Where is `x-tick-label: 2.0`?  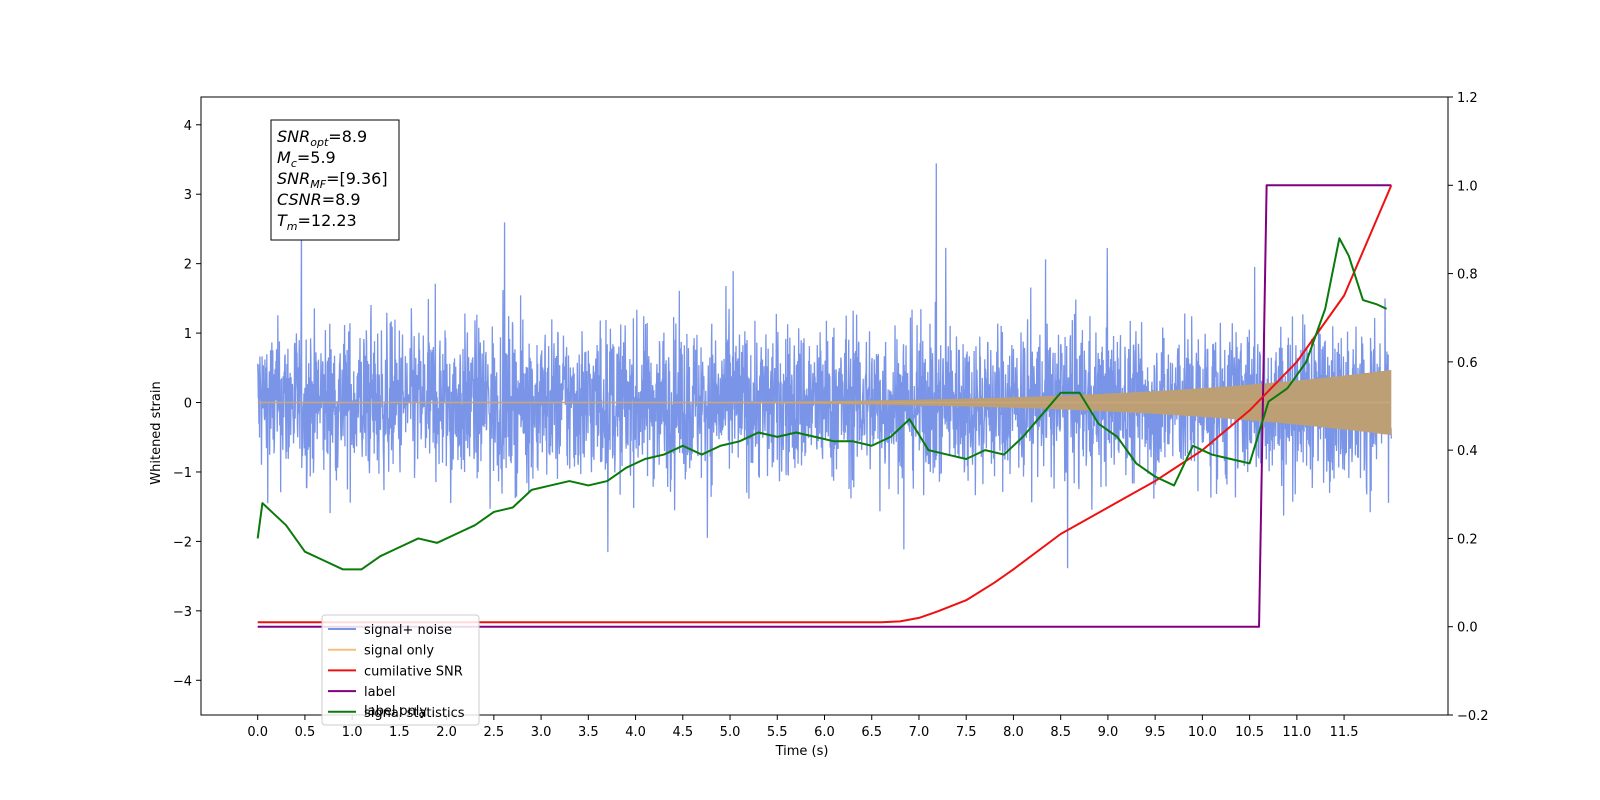 x-tick-label: 2.0 is located at coordinates (446, 732).